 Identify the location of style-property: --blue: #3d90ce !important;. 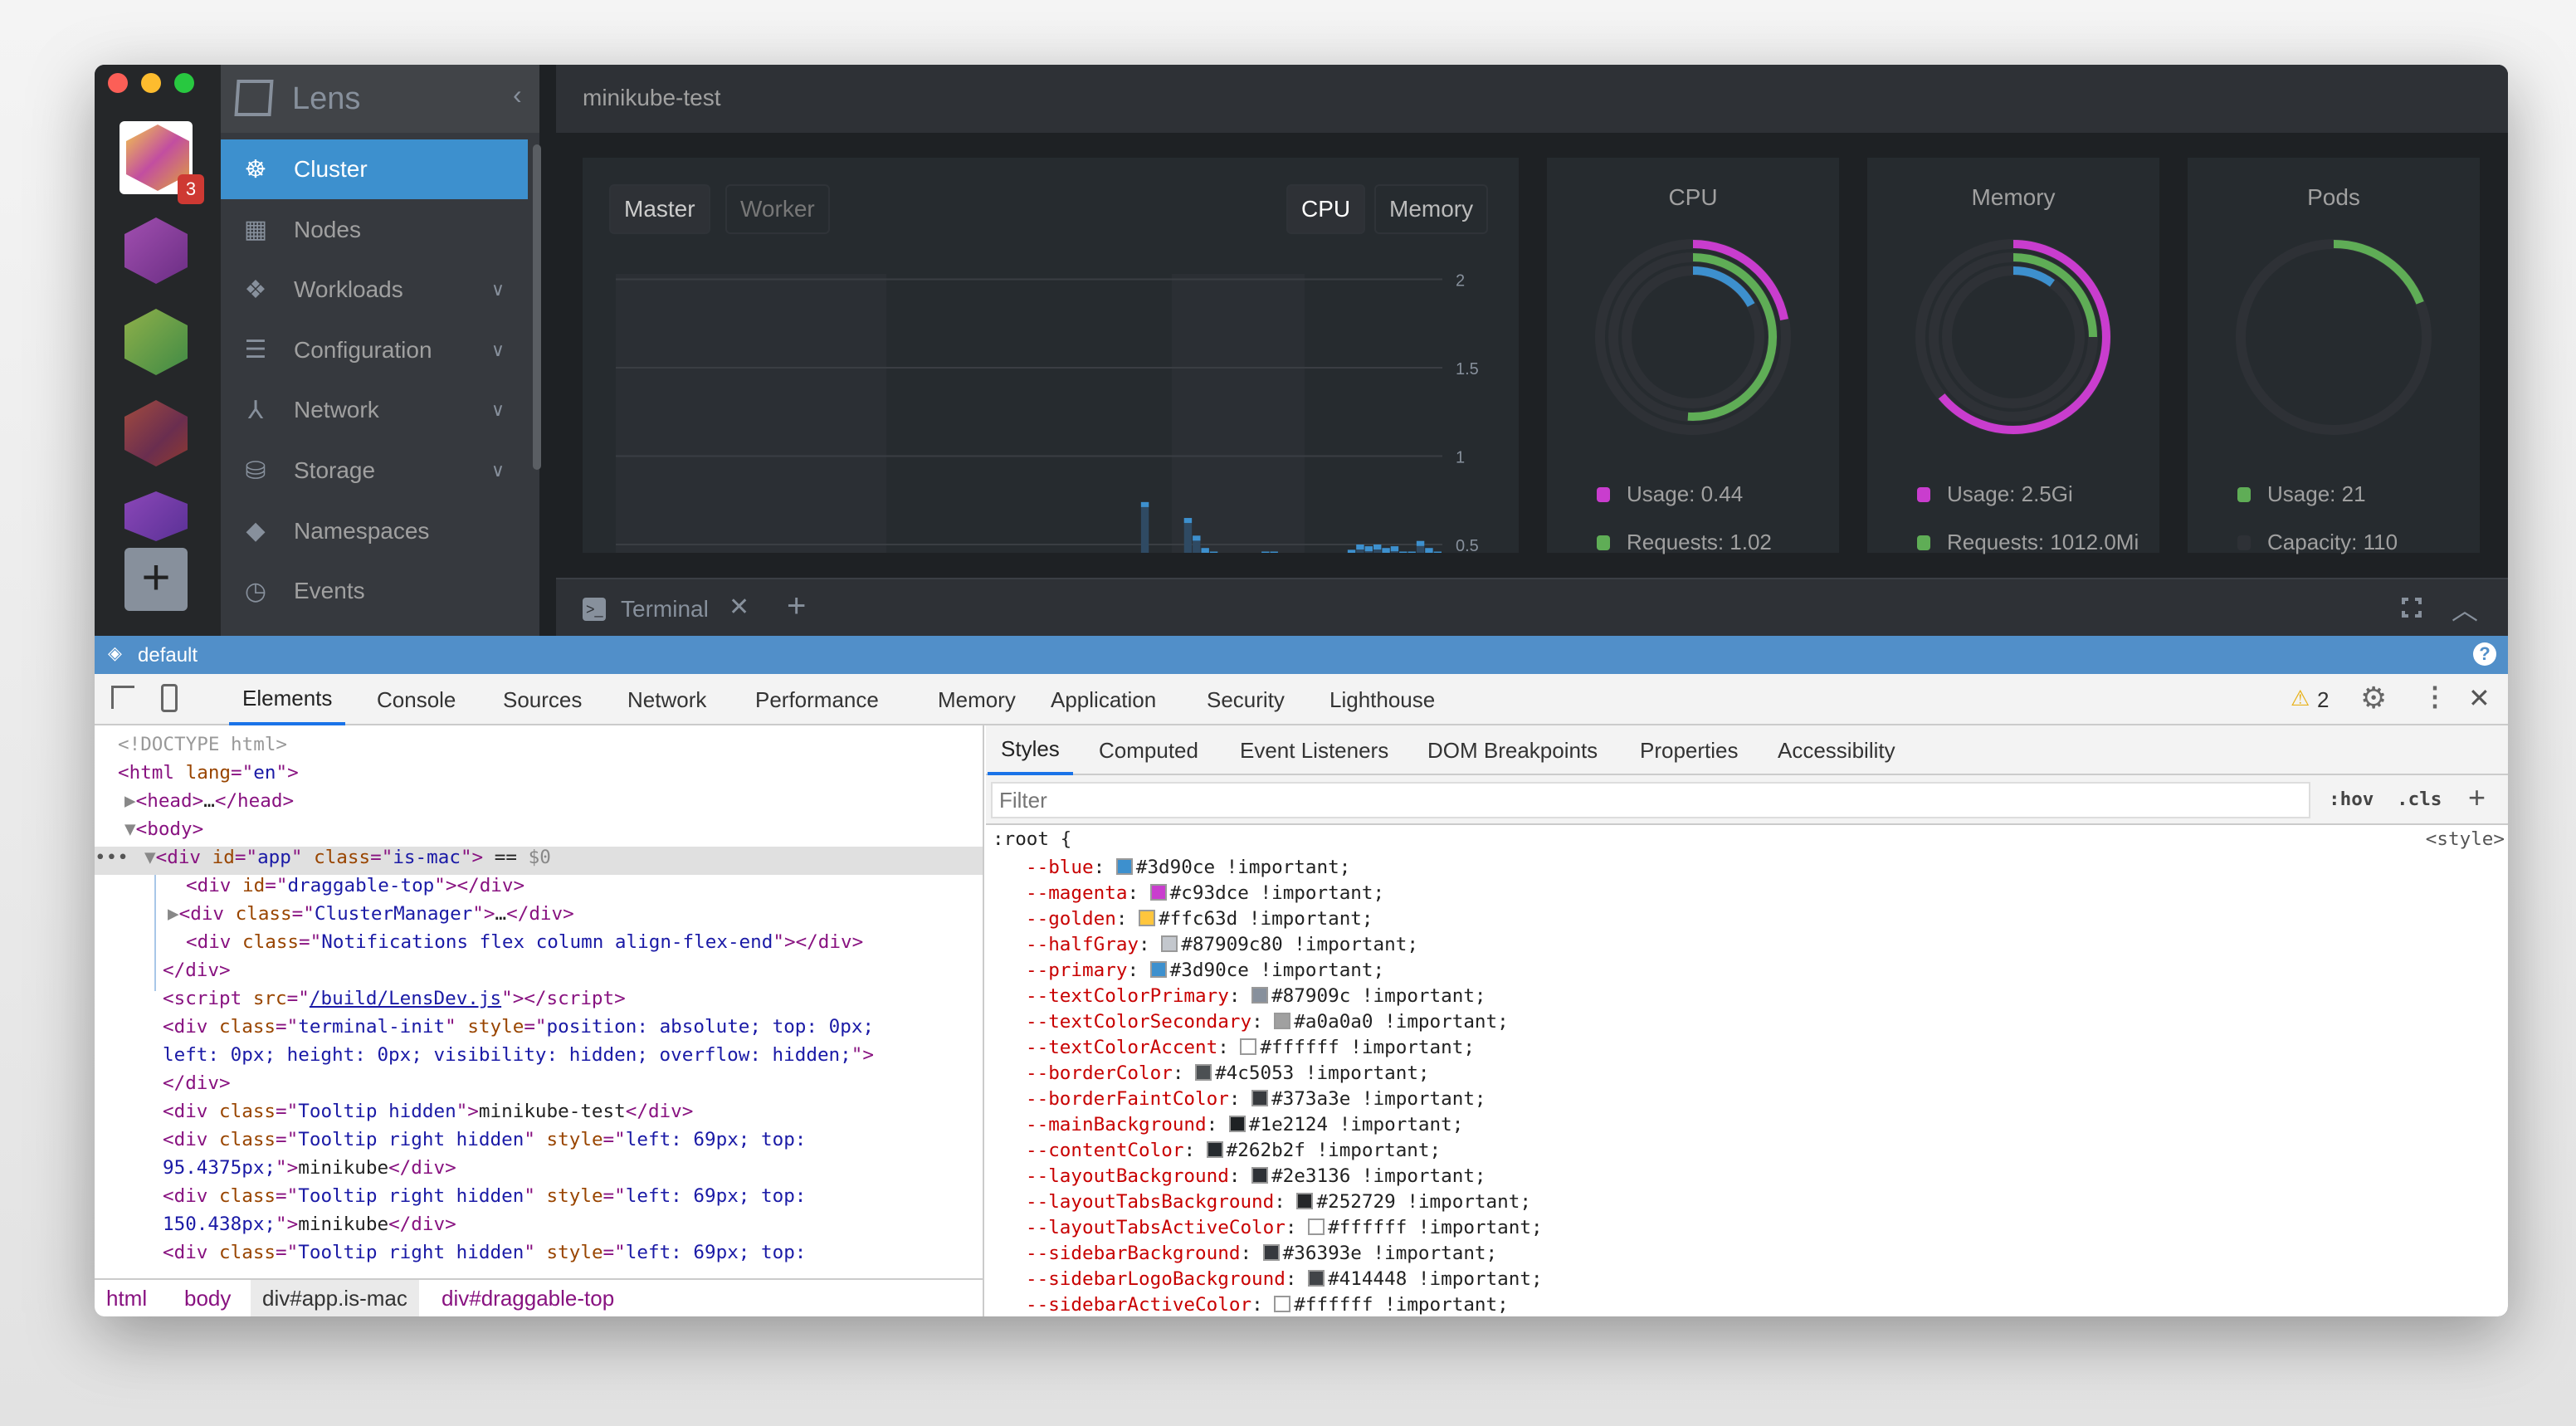
(1188, 868).